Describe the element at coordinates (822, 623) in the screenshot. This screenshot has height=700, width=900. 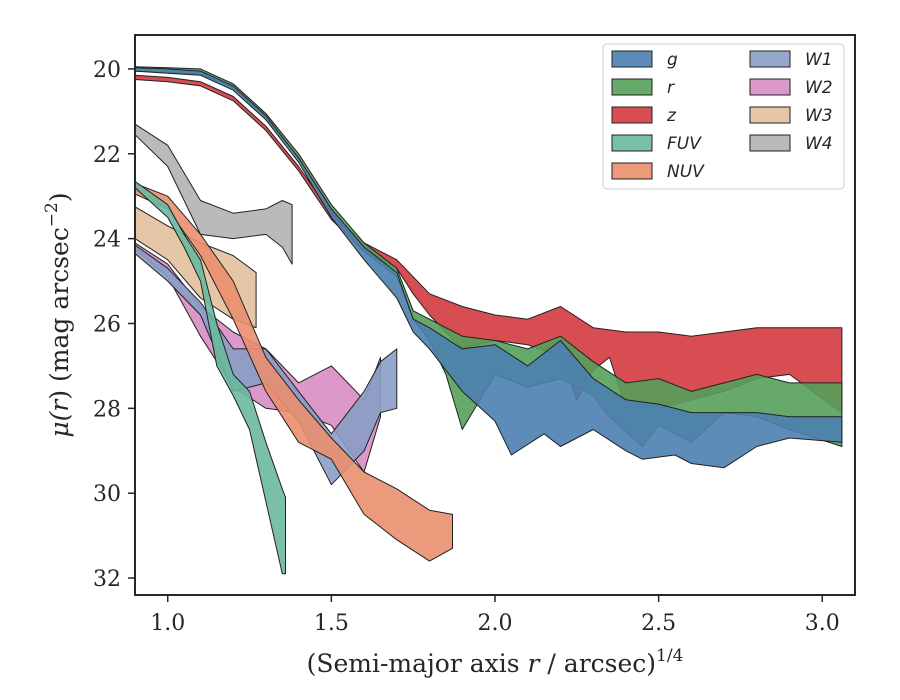
I see `x-tick-label: 3.0` at that location.